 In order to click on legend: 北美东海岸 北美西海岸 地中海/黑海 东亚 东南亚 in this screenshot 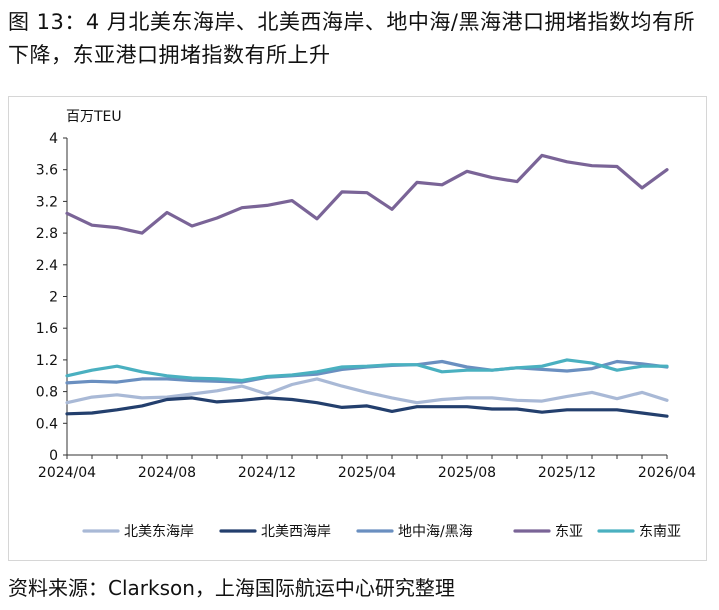, I will do `click(381, 532)`.